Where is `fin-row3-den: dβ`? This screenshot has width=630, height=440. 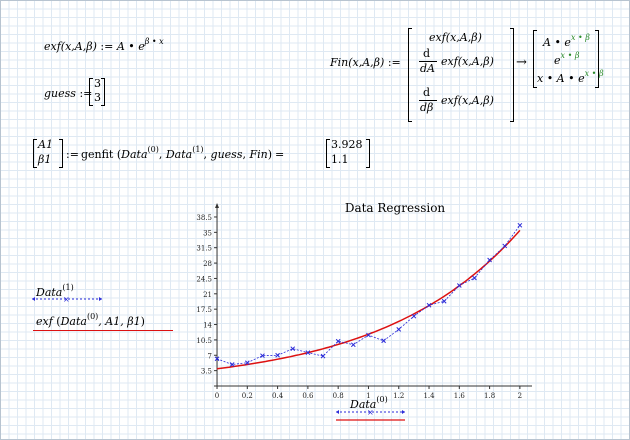
fin-row3-den: dβ is located at coordinates (427, 107).